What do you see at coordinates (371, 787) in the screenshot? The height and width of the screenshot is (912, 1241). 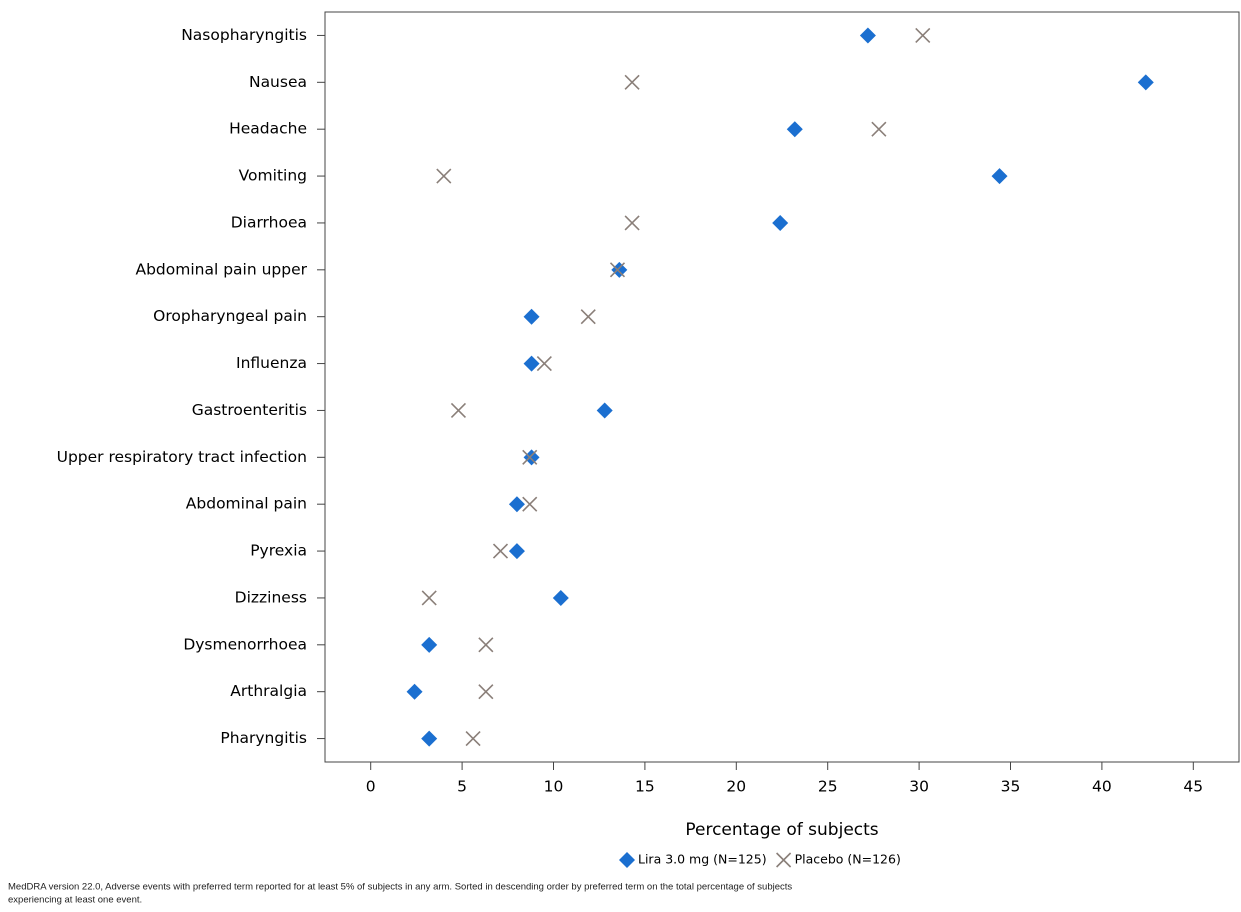 I see `x-tick-label: 0` at bounding box center [371, 787].